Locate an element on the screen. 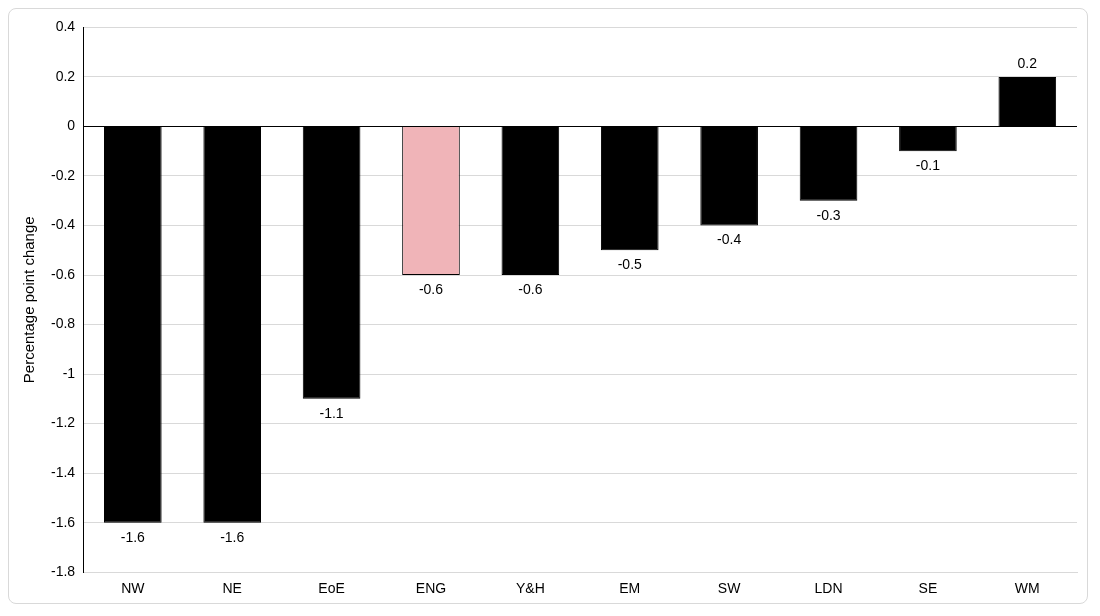  y-axis-title: Percentage point change is located at coordinates (29, 300).